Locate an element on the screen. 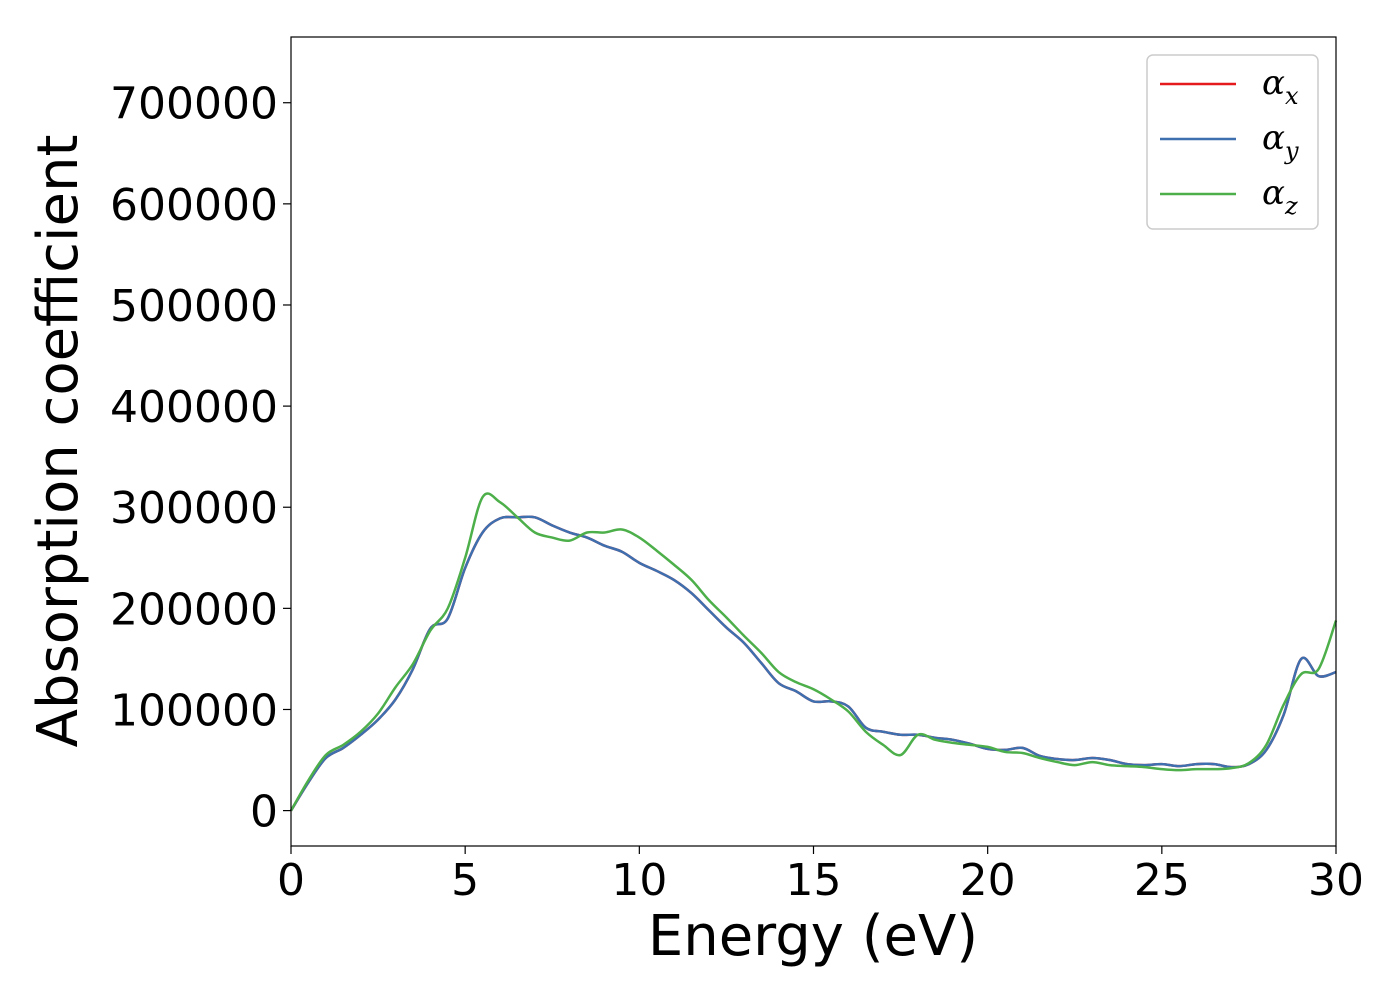  y-axis-title: Absorption coefficient is located at coordinates (58, 441).